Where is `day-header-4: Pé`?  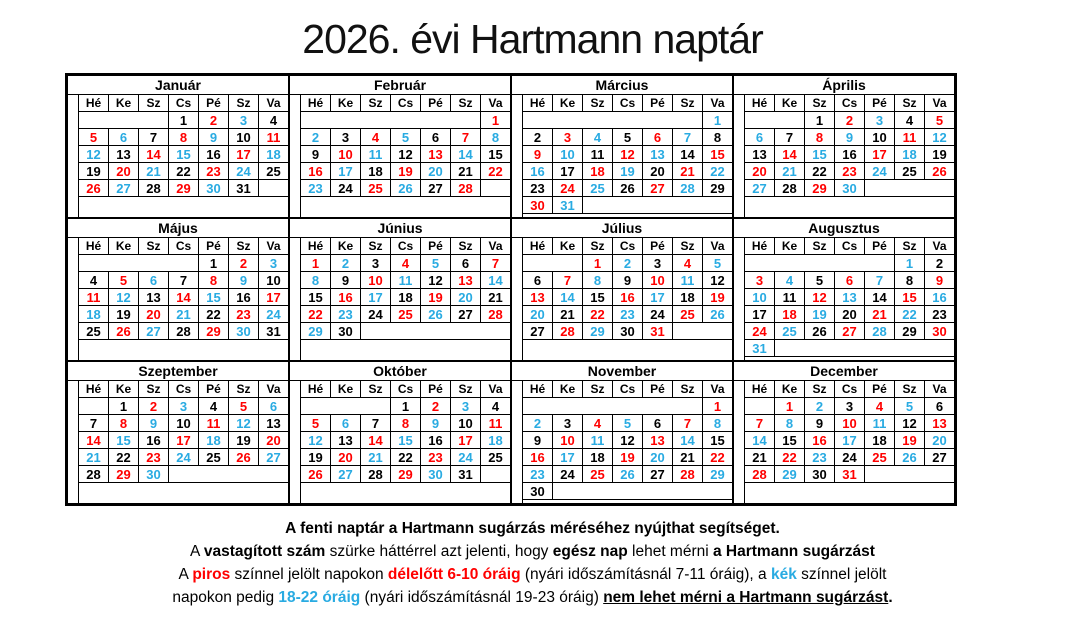 day-header-4: Pé is located at coordinates (435, 103).